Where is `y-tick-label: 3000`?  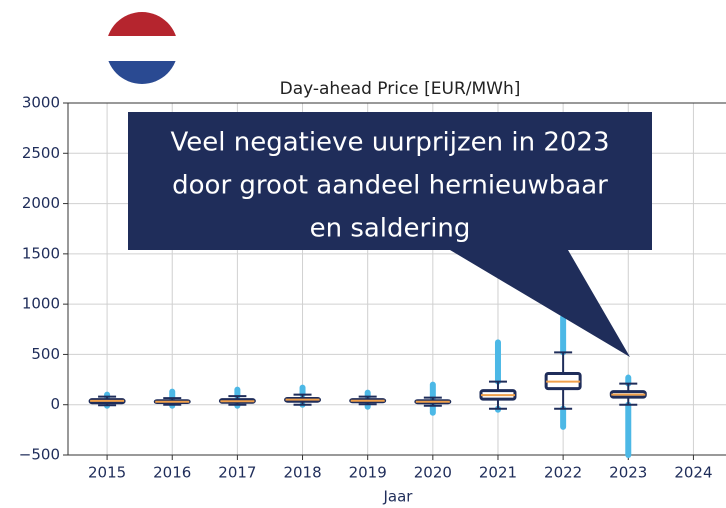 y-tick-label: 3000 is located at coordinates (41, 103).